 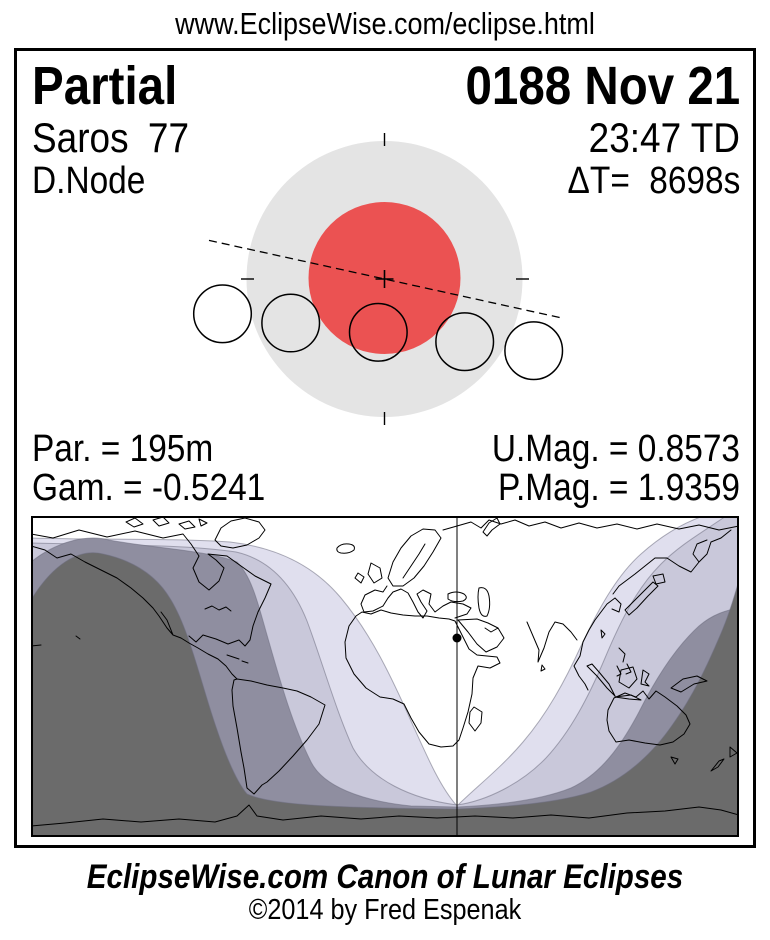 What do you see at coordinates (368, 573) in the screenshot?
I see `british-isles` at bounding box center [368, 573].